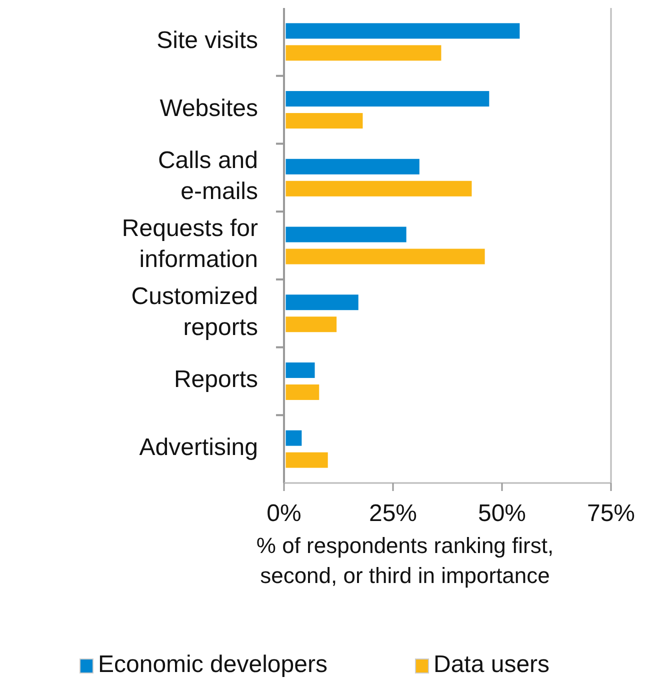 This screenshot has width=658, height=686. Describe the element at coordinates (611, 513) in the screenshot. I see `x-tick-label: 75%` at that location.